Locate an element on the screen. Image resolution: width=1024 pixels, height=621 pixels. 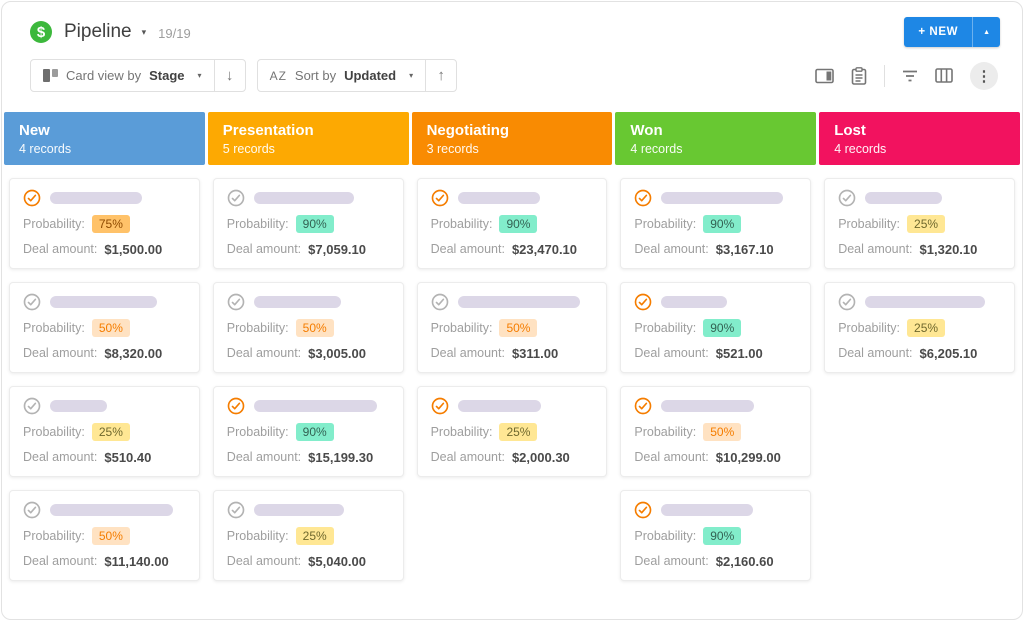
deal-card: Probability: 25% Deal amount: $5,040.00 is located at coordinates (308, 535).